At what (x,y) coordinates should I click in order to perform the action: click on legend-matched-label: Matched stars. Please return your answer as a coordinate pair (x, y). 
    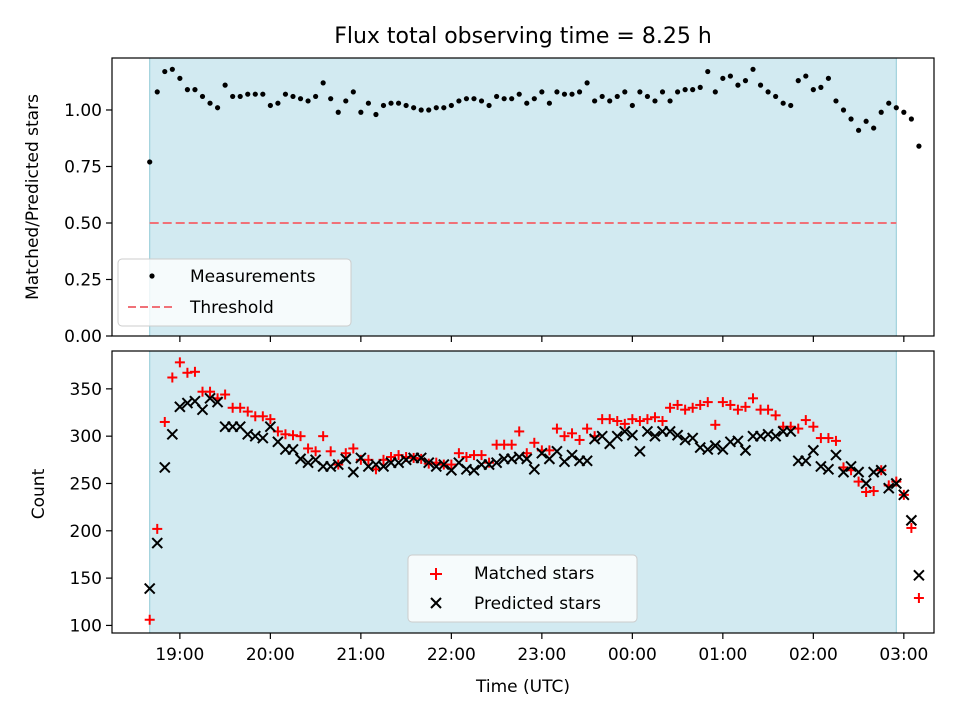
    Looking at the image, I should click on (534, 574).